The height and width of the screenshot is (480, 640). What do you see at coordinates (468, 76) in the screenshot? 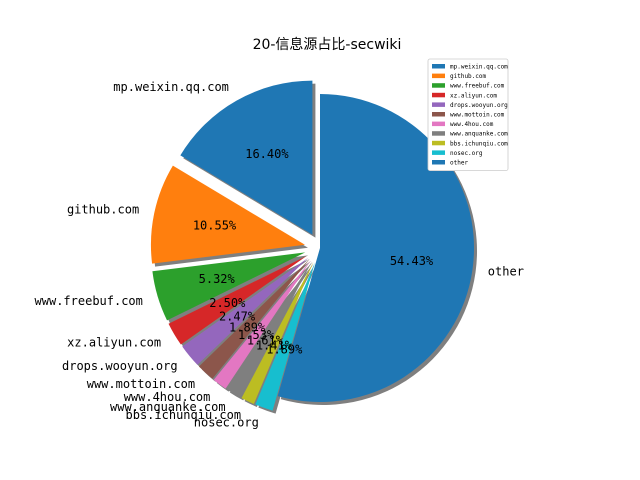
I see `legend-entry: github.com` at bounding box center [468, 76].